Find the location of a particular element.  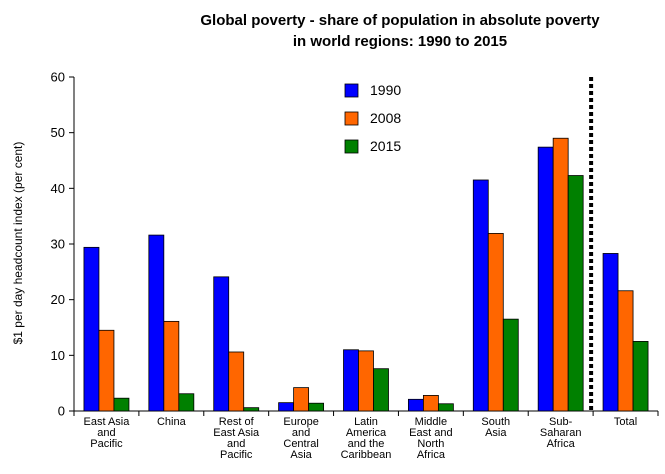

y-axis-title: $1 per day headcount index (per cent) is located at coordinates (18, 243).